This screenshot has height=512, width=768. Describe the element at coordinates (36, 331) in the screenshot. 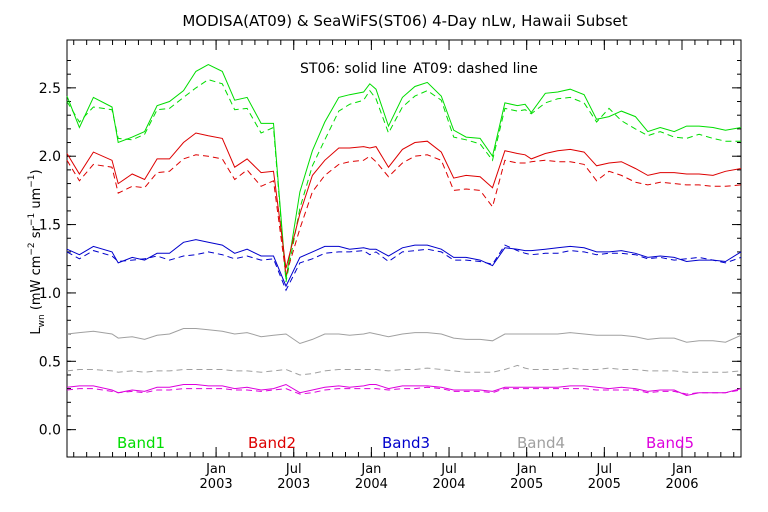

I see `ylabel-main: L` at that location.